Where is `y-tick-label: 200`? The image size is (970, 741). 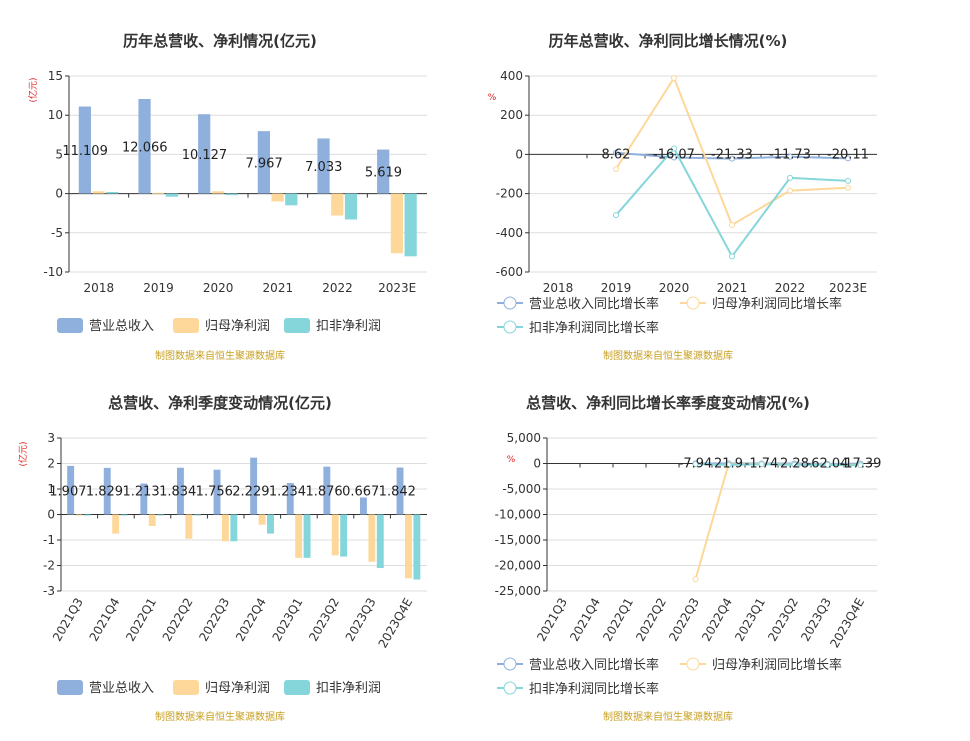 y-tick-label: 200 is located at coordinates (511, 115).